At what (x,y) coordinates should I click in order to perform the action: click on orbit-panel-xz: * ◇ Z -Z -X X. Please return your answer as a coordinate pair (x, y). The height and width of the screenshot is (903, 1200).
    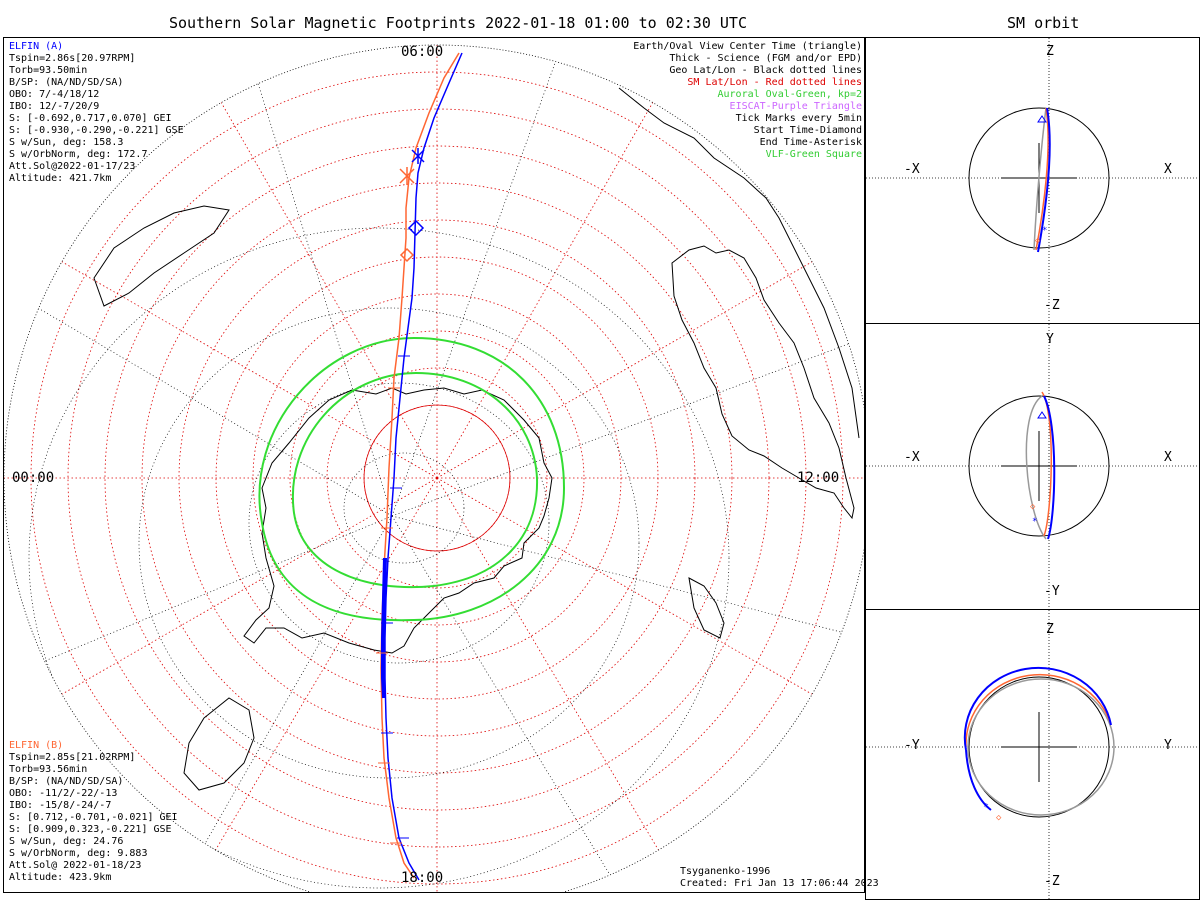
    Looking at the image, I should click on (1032, 180).